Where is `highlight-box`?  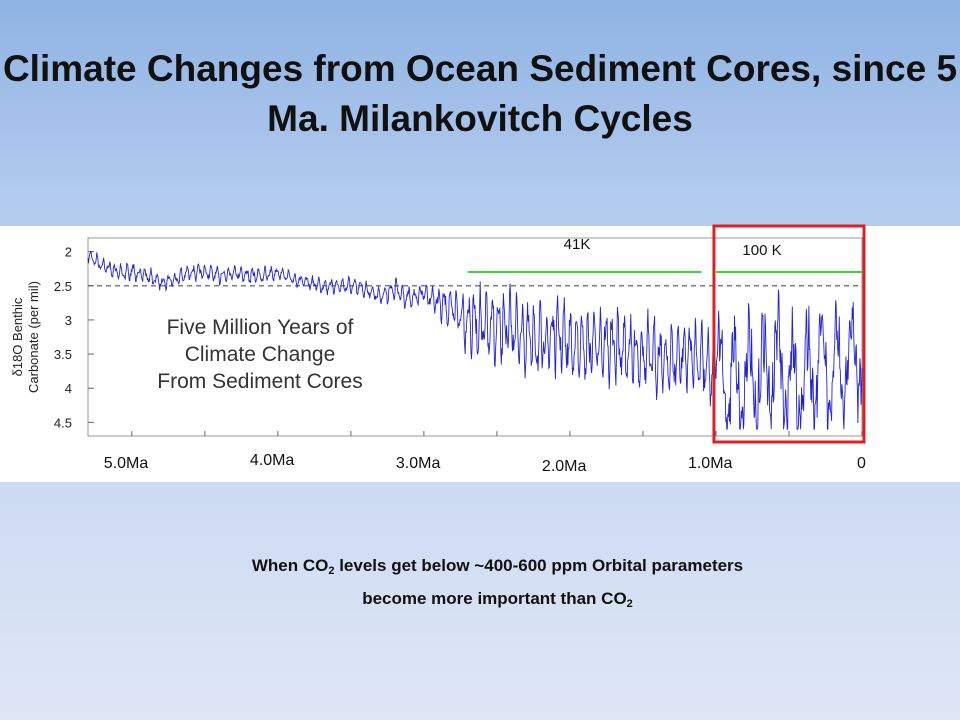 highlight-box is located at coordinates (789, 334).